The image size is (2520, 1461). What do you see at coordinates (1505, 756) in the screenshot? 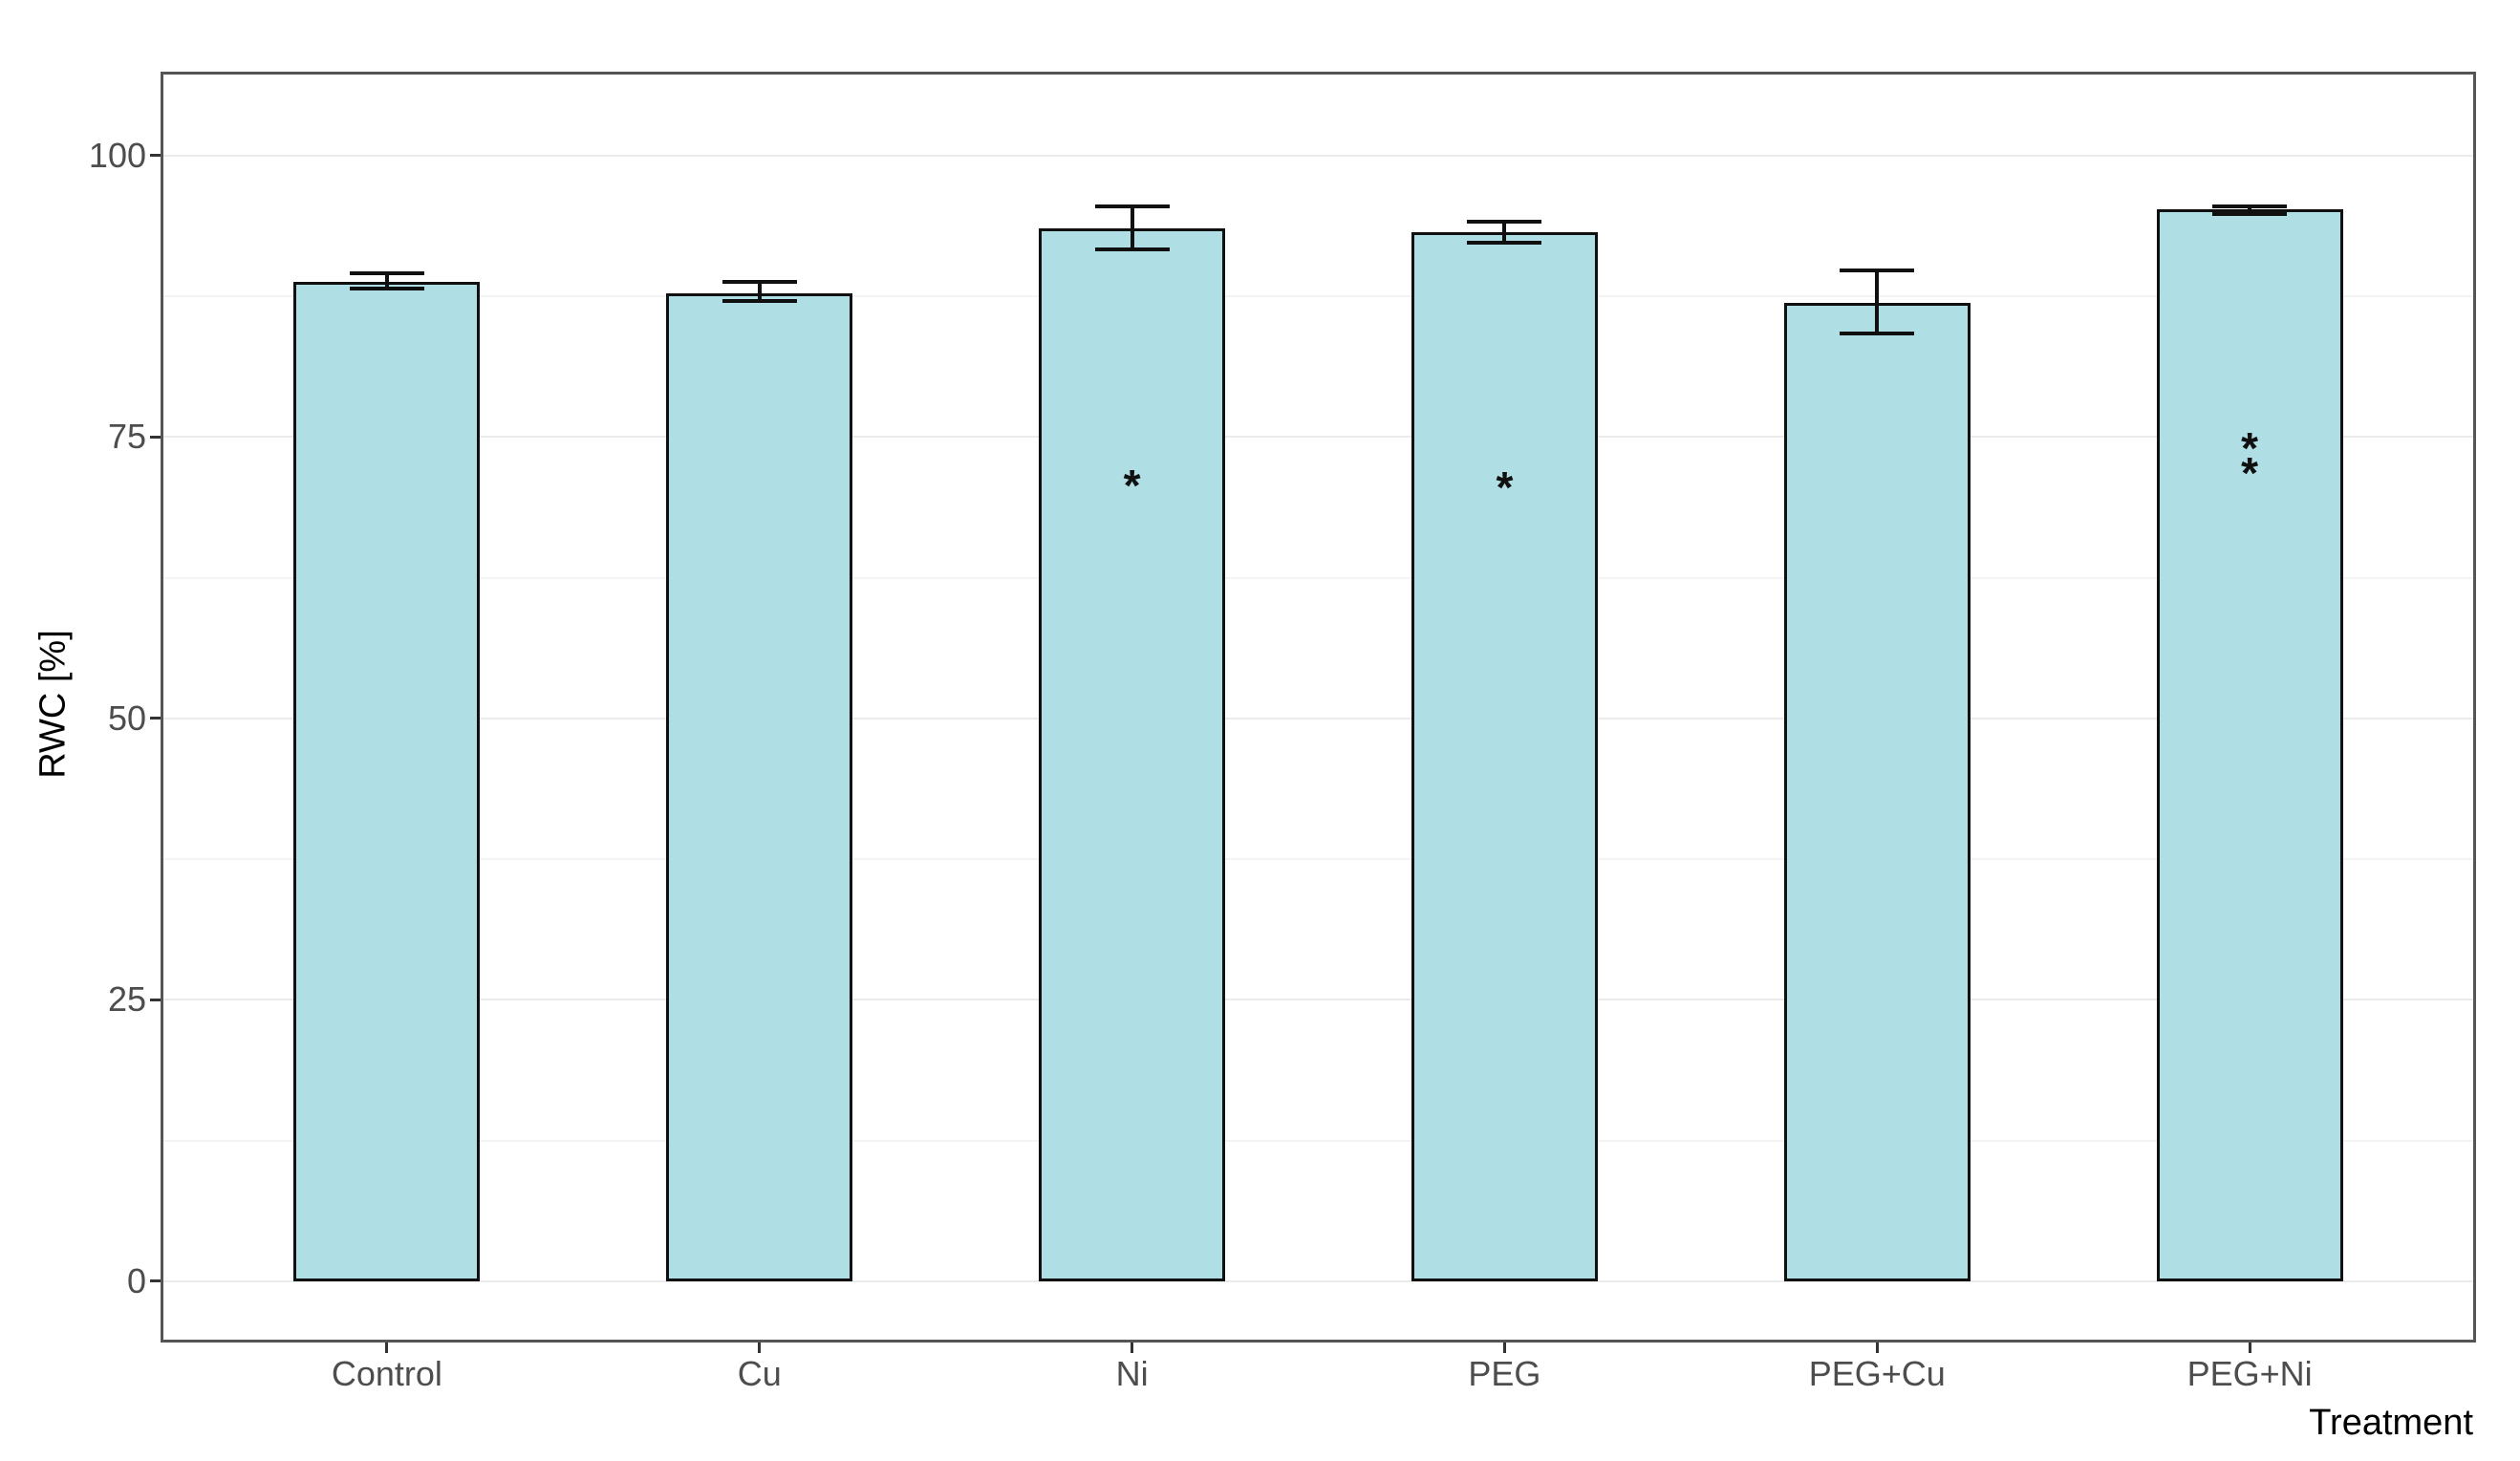
I see `bar-peg` at bounding box center [1505, 756].